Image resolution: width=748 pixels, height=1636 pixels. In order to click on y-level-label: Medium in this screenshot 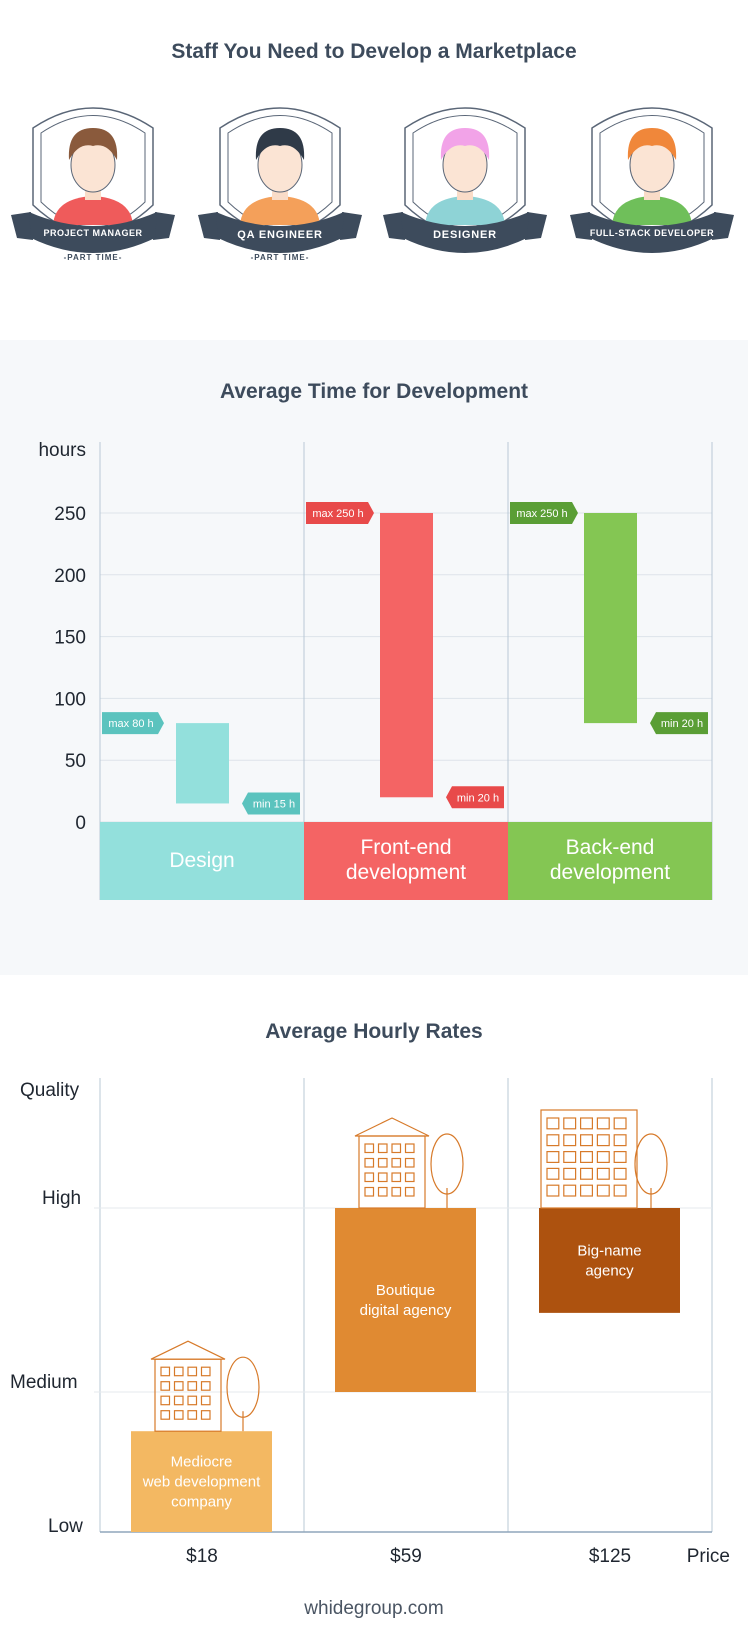, I will do `click(44, 1382)`.